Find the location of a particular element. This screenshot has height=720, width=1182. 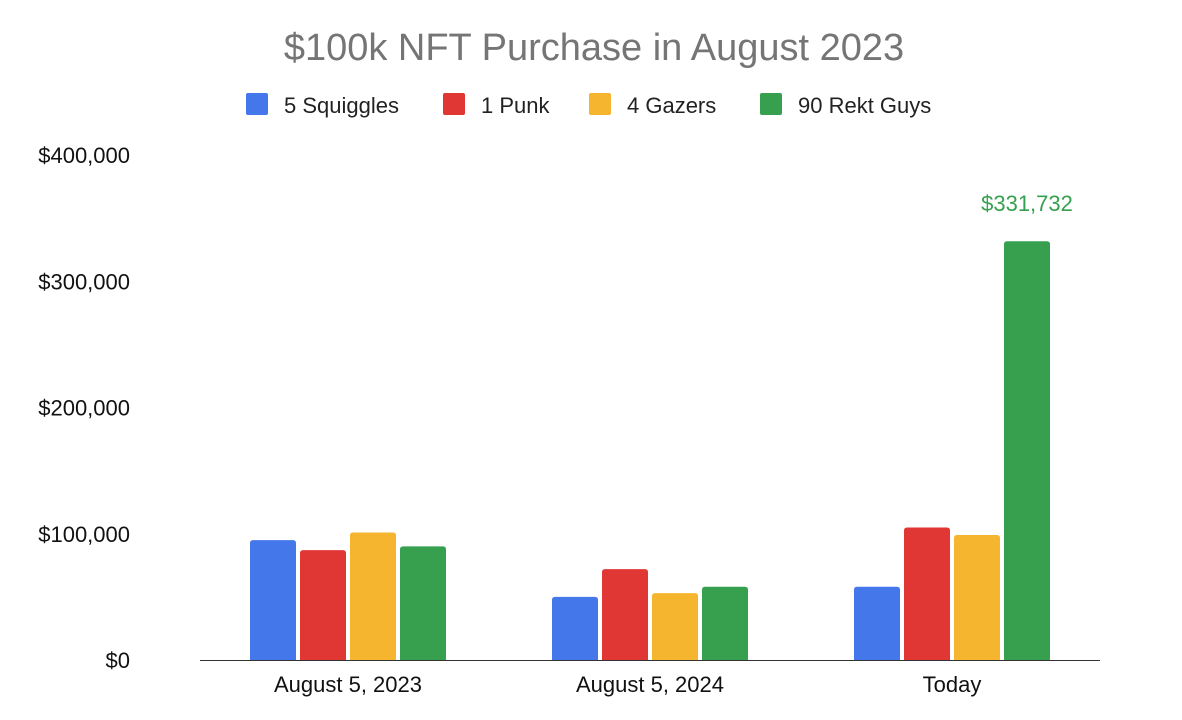

y-axis: $0 $100,000 $200,000 $300,000 $400,000 is located at coordinates (84, 408).